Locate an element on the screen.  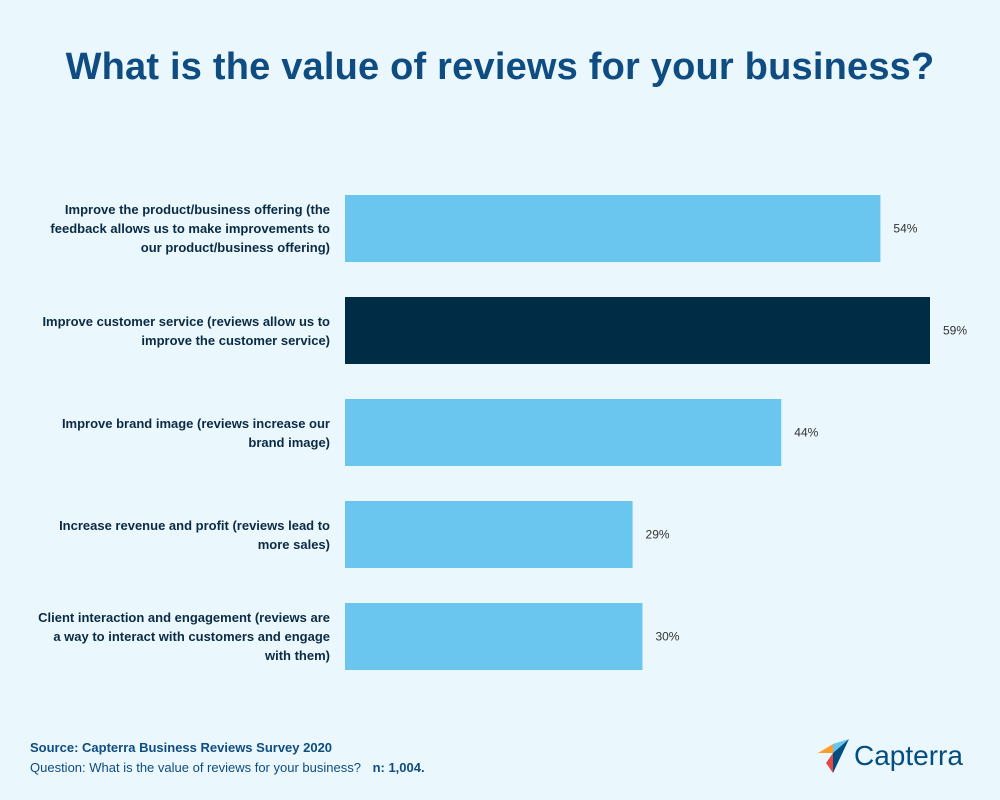
logo-text: Capterra is located at coordinates (908, 755).